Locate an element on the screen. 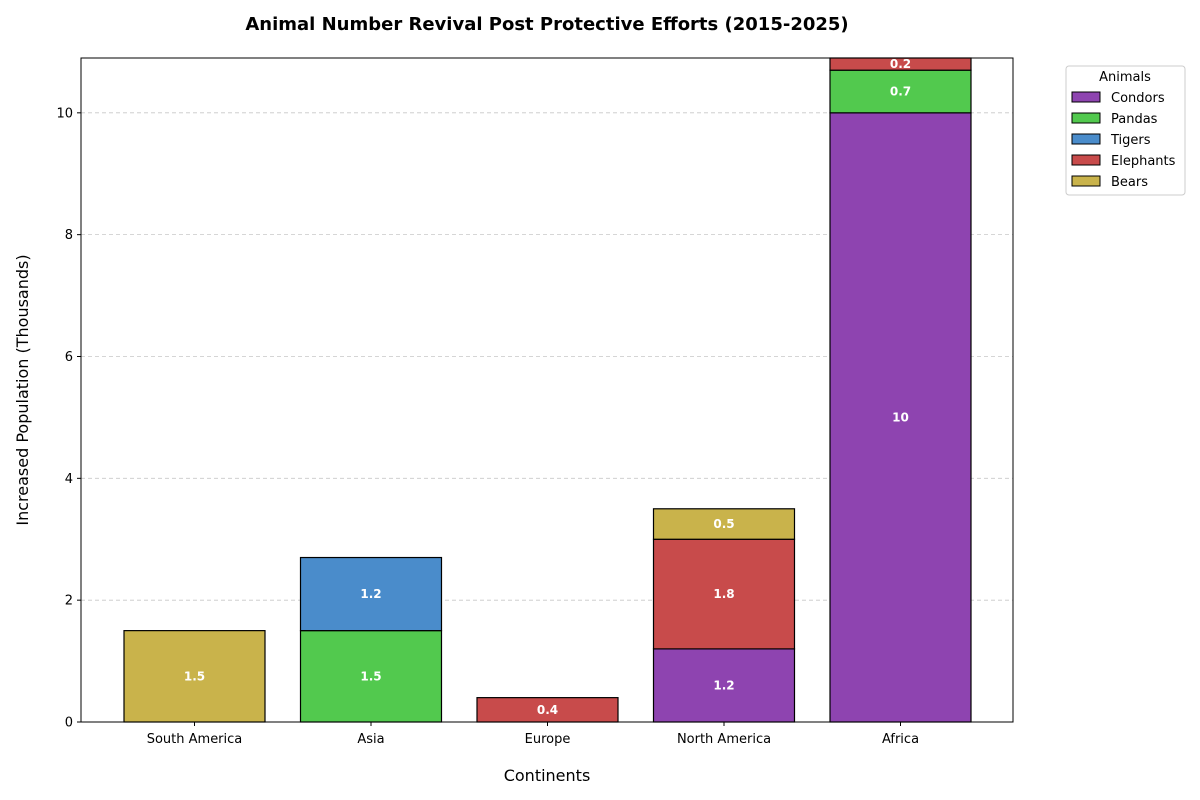 The height and width of the screenshot is (800, 1200). bar-tigers-asia is located at coordinates (371, 594).